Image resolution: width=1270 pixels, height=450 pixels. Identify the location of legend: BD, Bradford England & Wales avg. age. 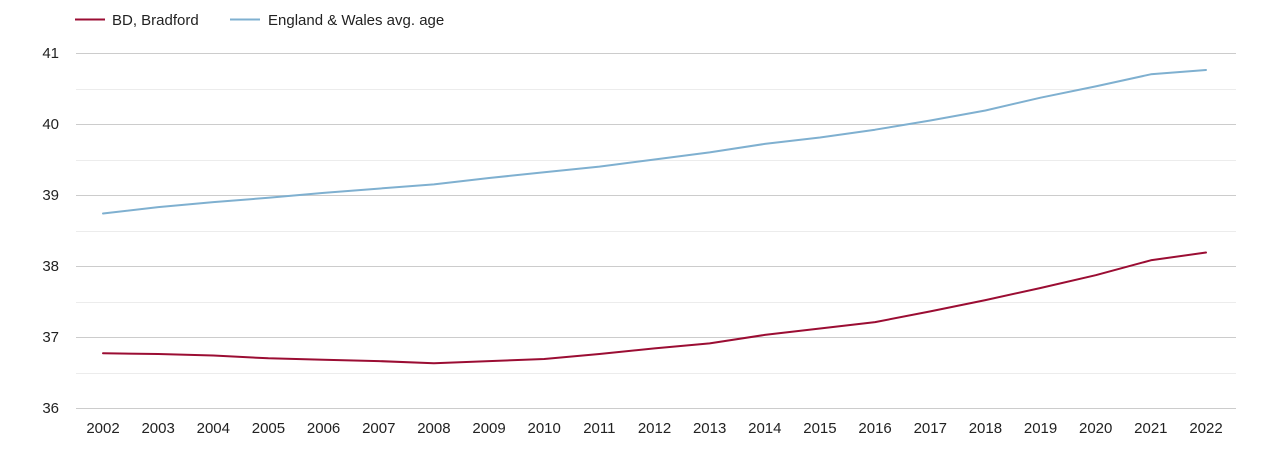
(259, 20).